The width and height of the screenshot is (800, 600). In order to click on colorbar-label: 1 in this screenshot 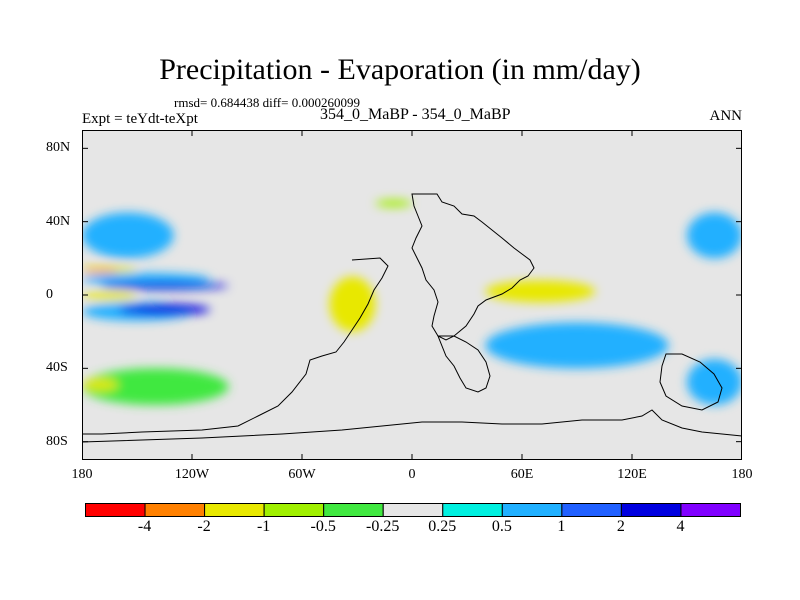, I will do `click(561, 526)`.